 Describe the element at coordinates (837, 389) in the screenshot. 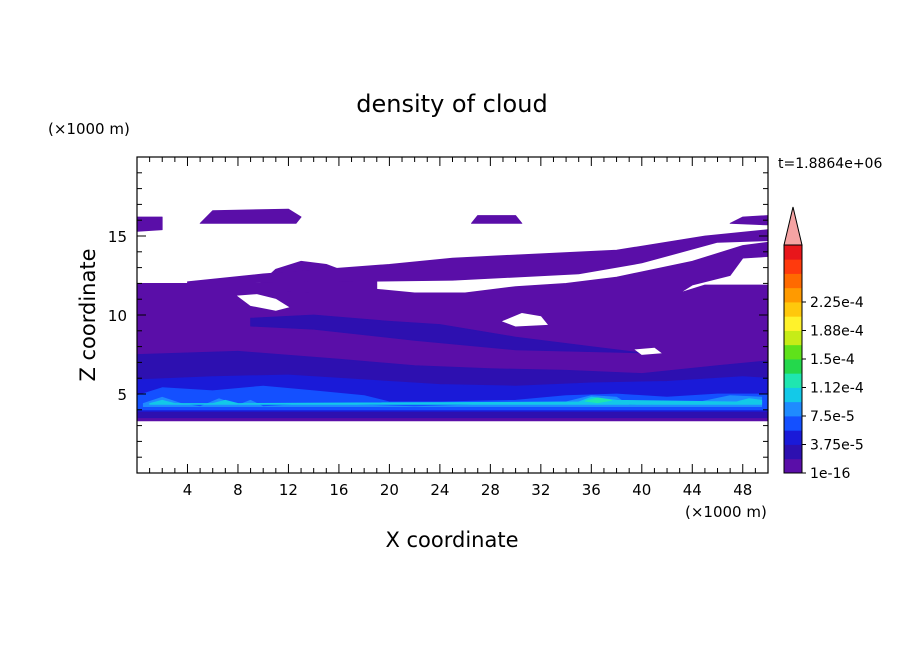

I see `colorbar-label: 1.12e-4` at that location.